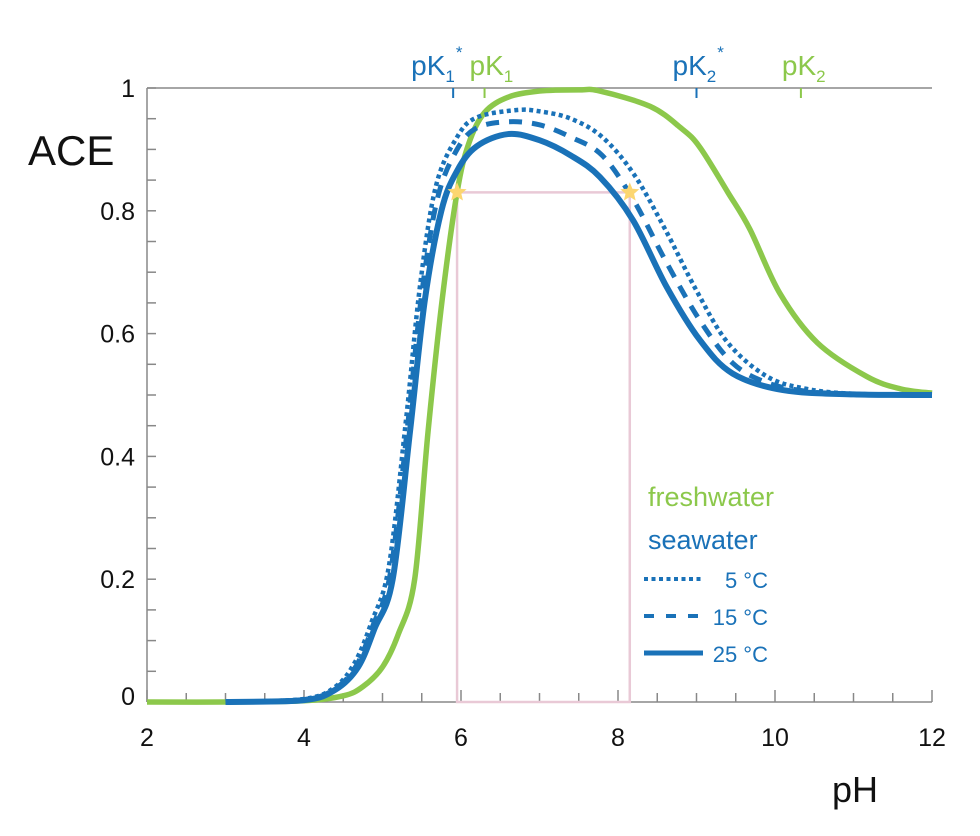 The image size is (980, 836). I want to click on y-tick-label: 0.2, so click(117, 580).